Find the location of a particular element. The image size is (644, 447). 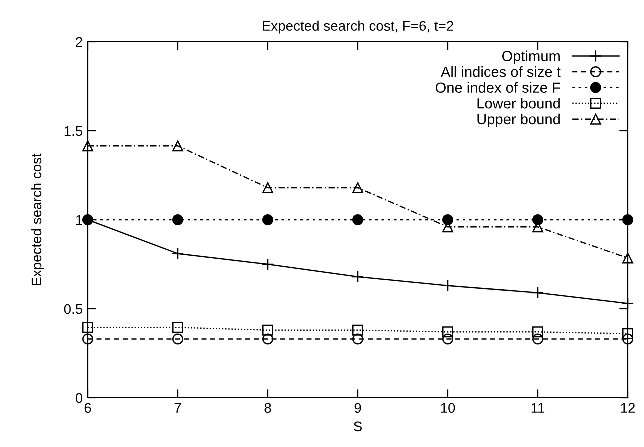

y-tick-label: 0.5 is located at coordinates (73, 309).